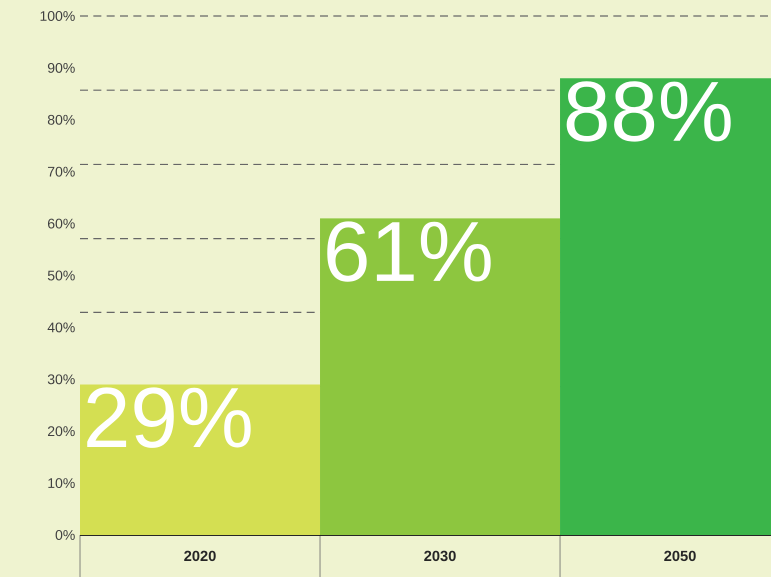 This screenshot has height=577, width=771. I want to click on data-label: 88%, so click(648, 111).